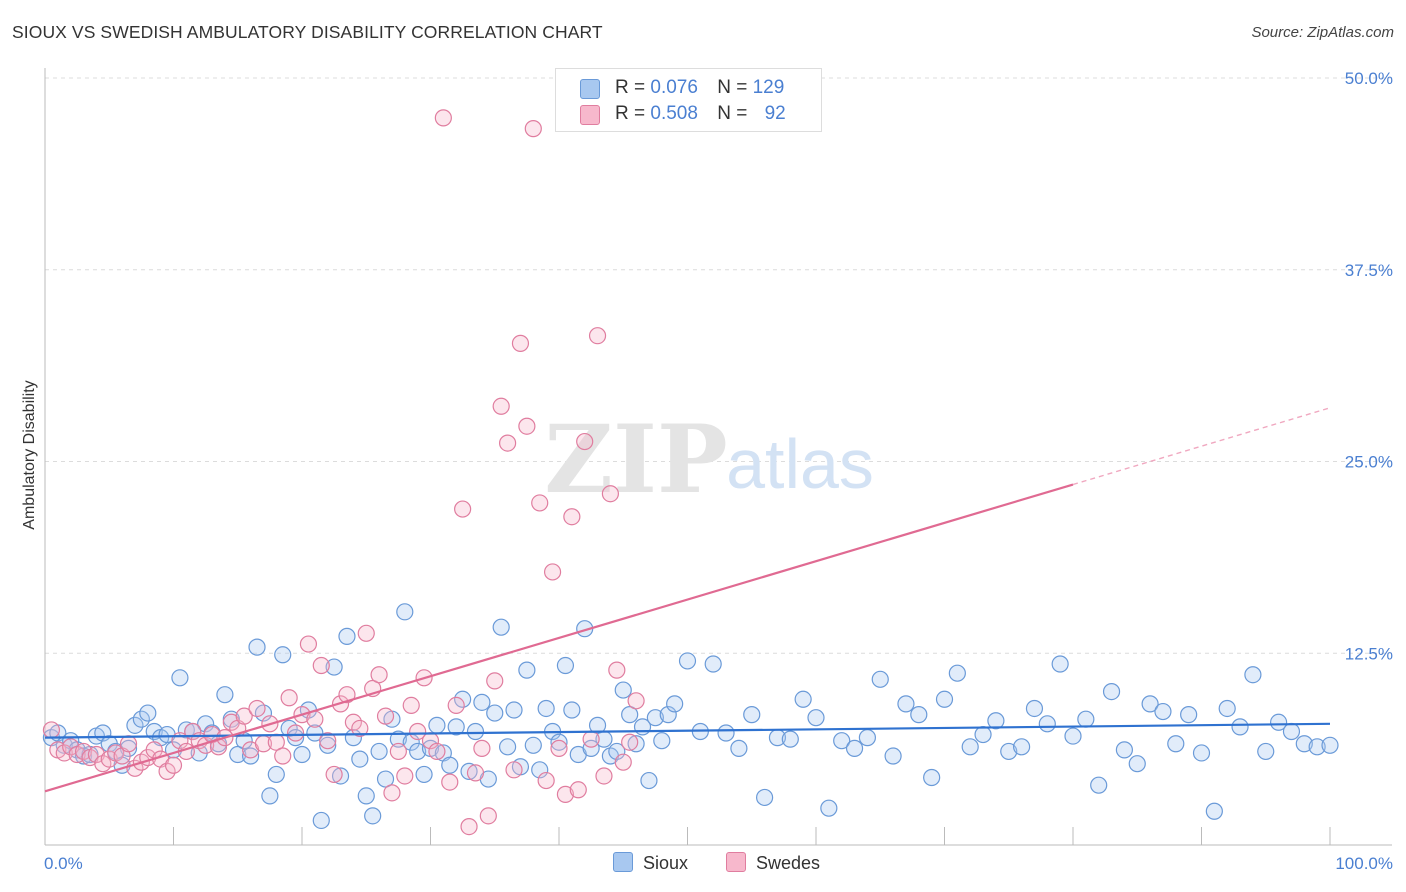 The image size is (1406, 892). What do you see at coordinates (1201, 446) in the screenshot?
I see `trend-line-swedes-extension` at bounding box center [1201, 446].